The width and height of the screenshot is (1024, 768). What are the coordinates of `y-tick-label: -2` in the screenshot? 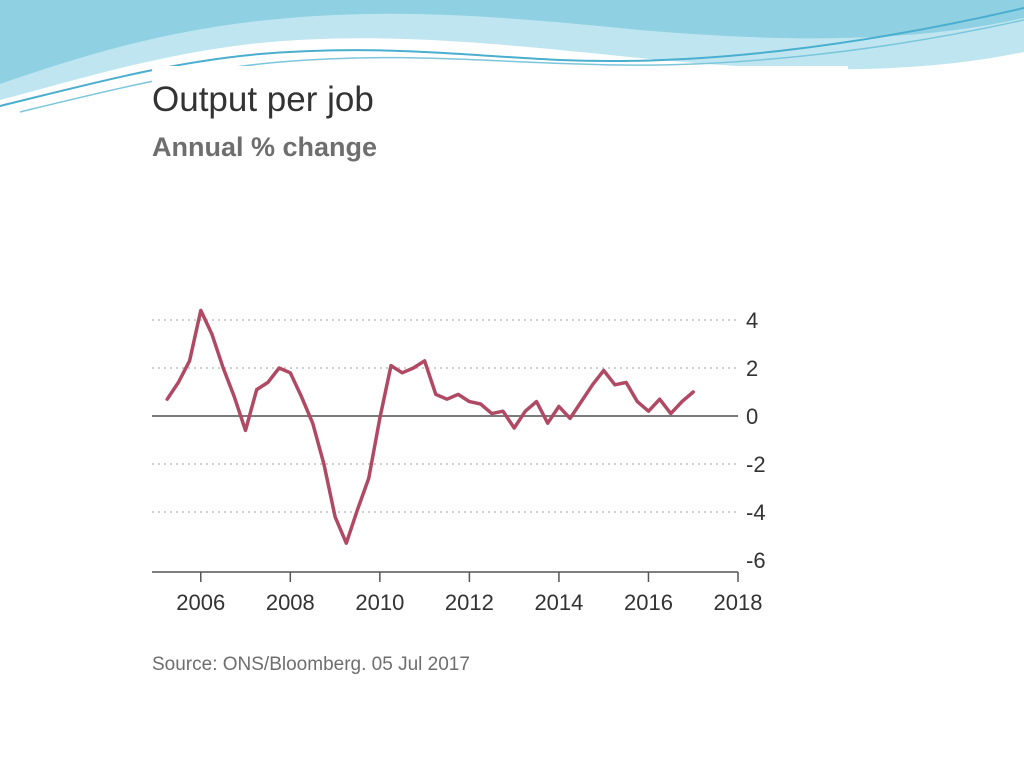 It's located at (756, 464).